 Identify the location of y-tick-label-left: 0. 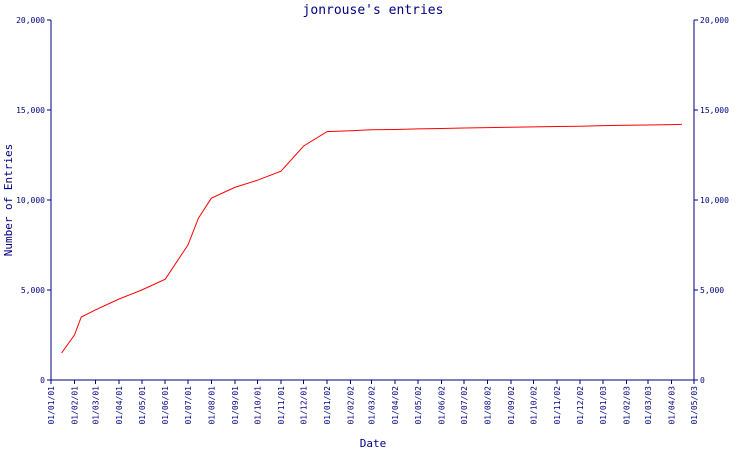
(42, 380).